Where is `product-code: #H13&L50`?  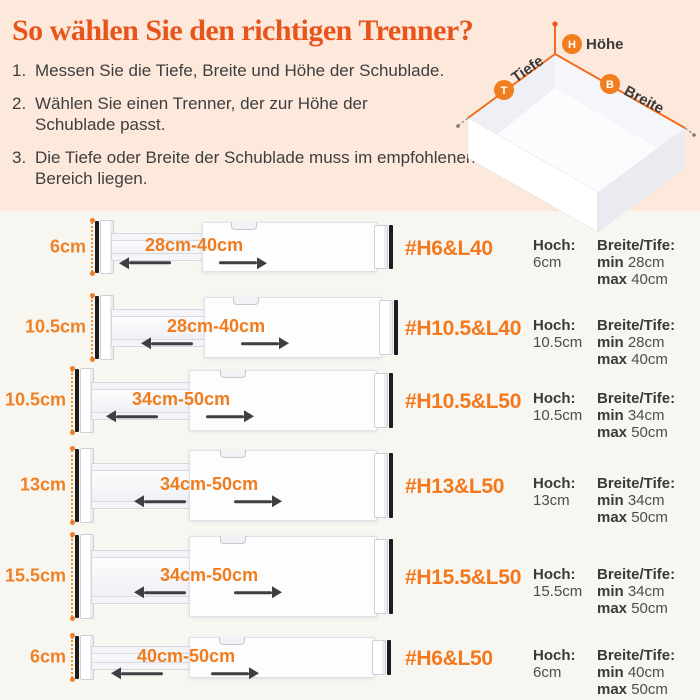 product-code: #H13&L50 is located at coordinates (455, 486).